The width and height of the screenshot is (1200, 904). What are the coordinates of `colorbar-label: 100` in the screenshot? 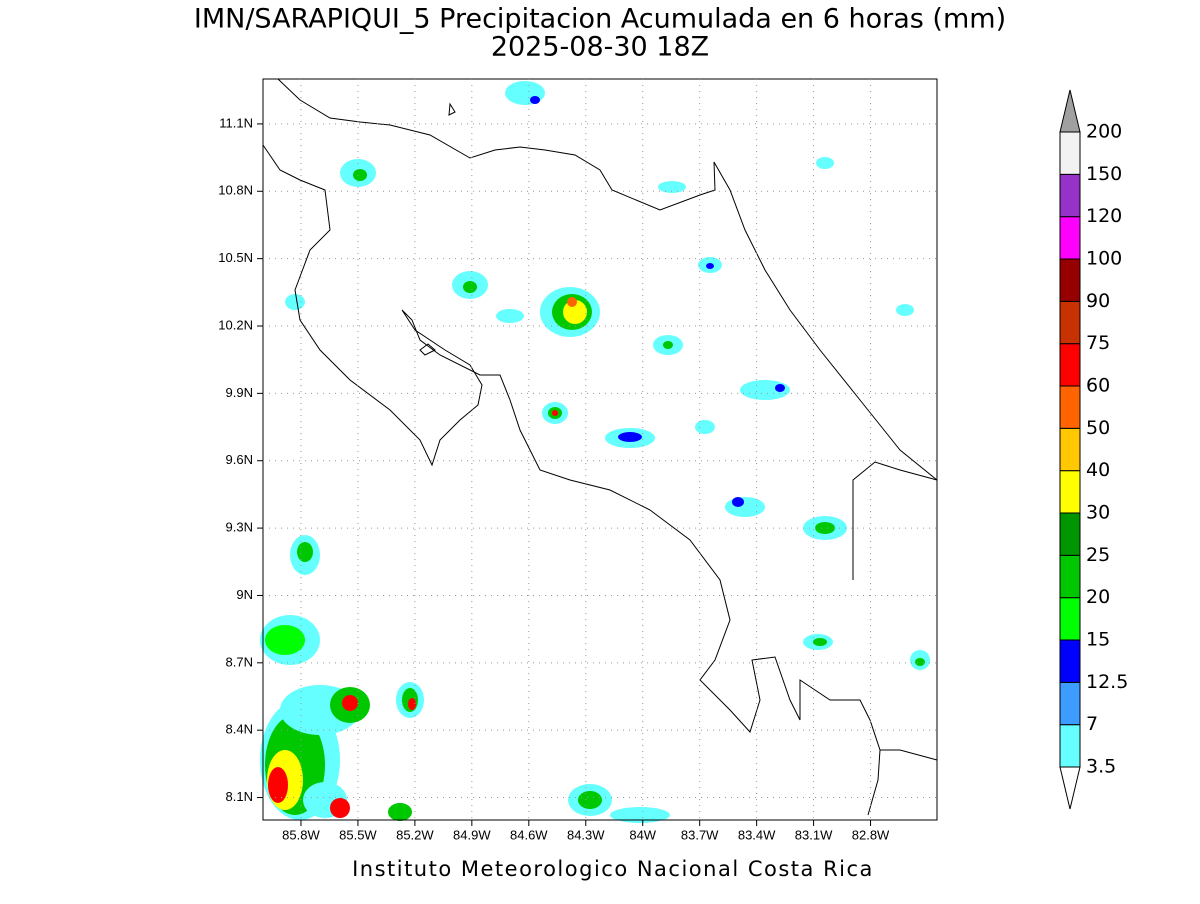 It's located at (1104, 259).